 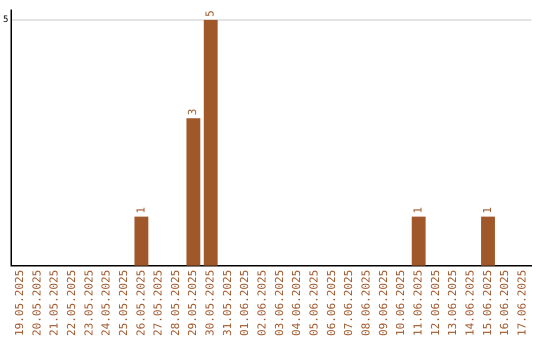 What do you see at coordinates (210, 13) in the screenshot?
I see `data-label: 5` at bounding box center [210, 13].